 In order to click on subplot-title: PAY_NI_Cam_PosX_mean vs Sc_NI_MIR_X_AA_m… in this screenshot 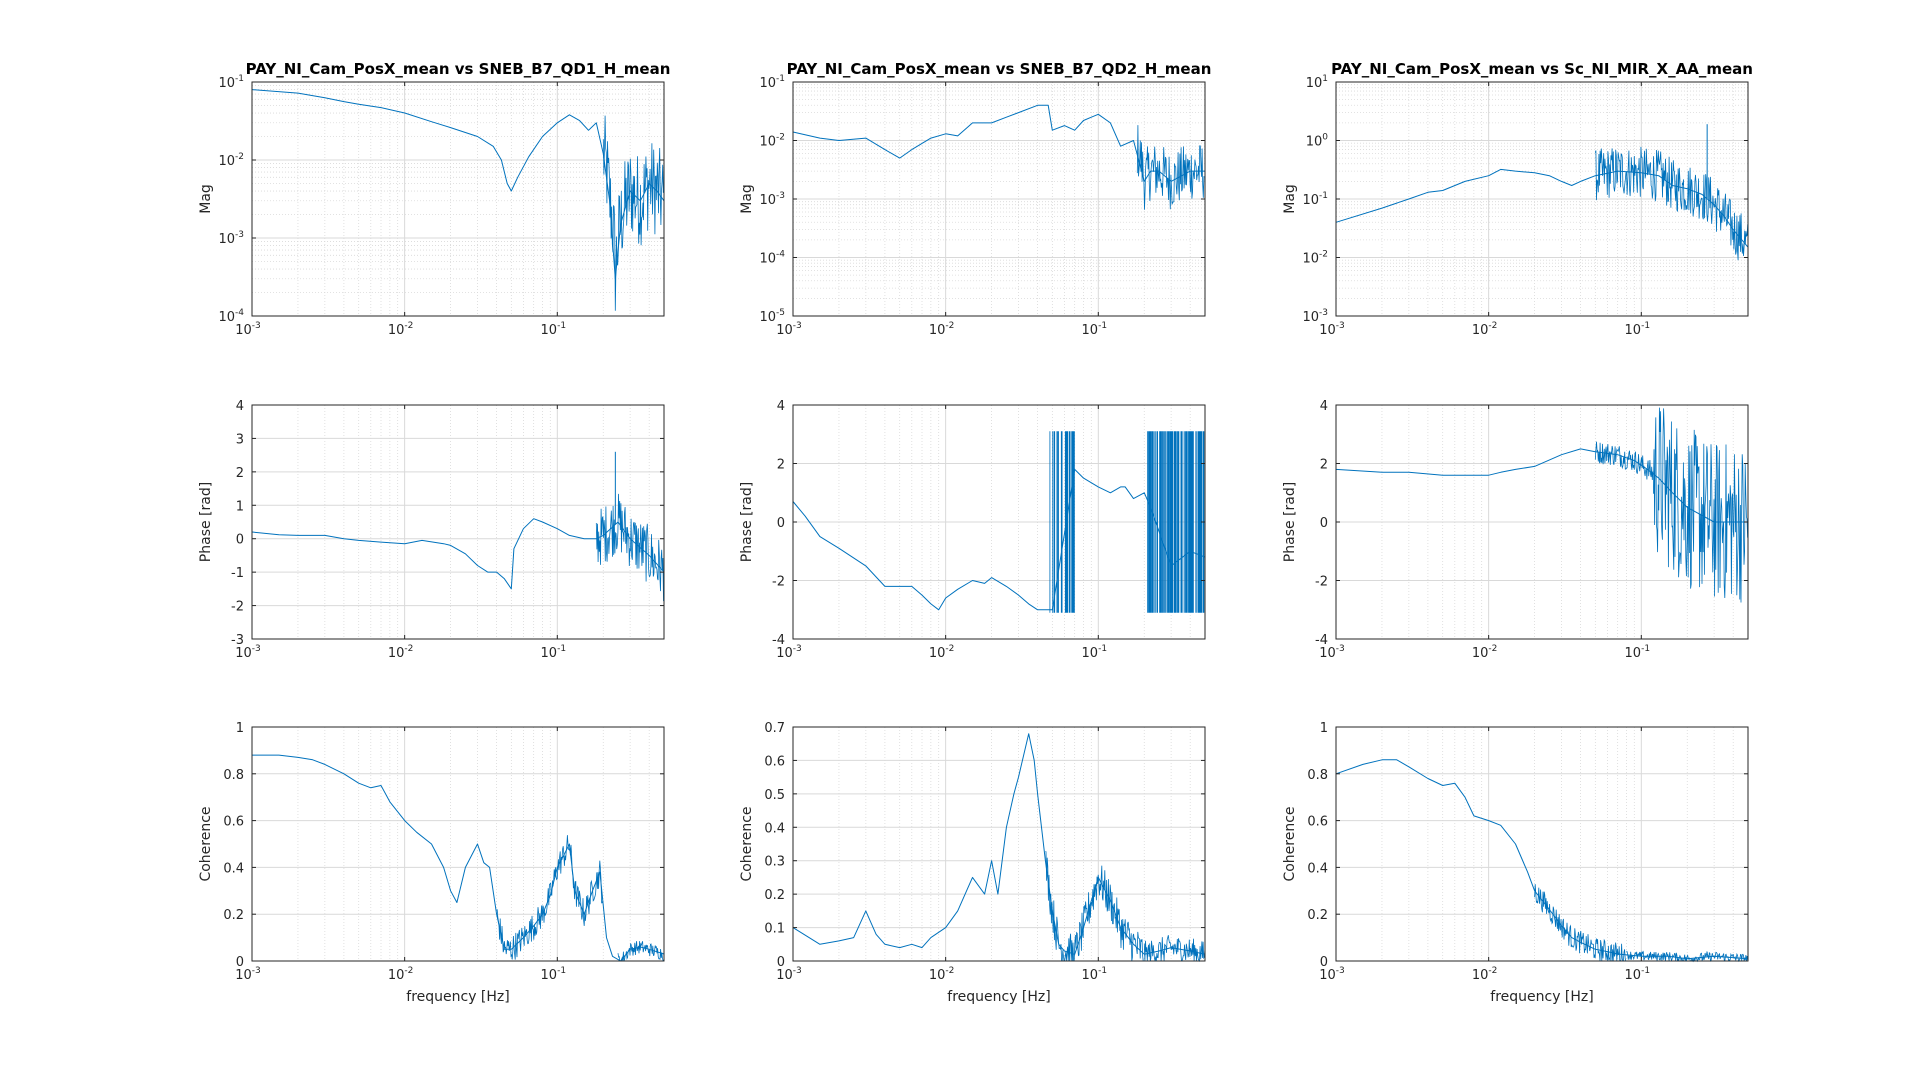, I will do `click(1542, 69)`.